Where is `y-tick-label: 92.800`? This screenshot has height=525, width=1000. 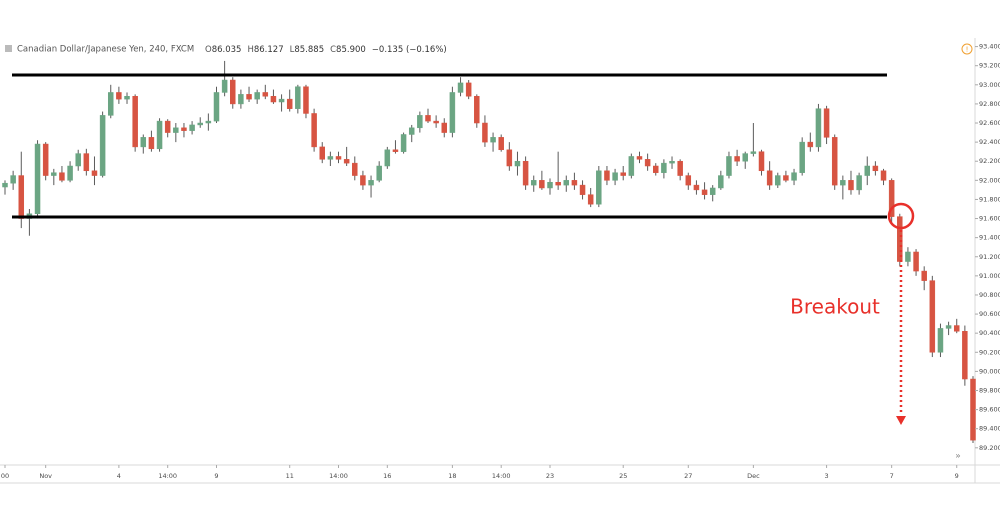 y-tick-label: 92.800 is located at coordinates (989, 104).